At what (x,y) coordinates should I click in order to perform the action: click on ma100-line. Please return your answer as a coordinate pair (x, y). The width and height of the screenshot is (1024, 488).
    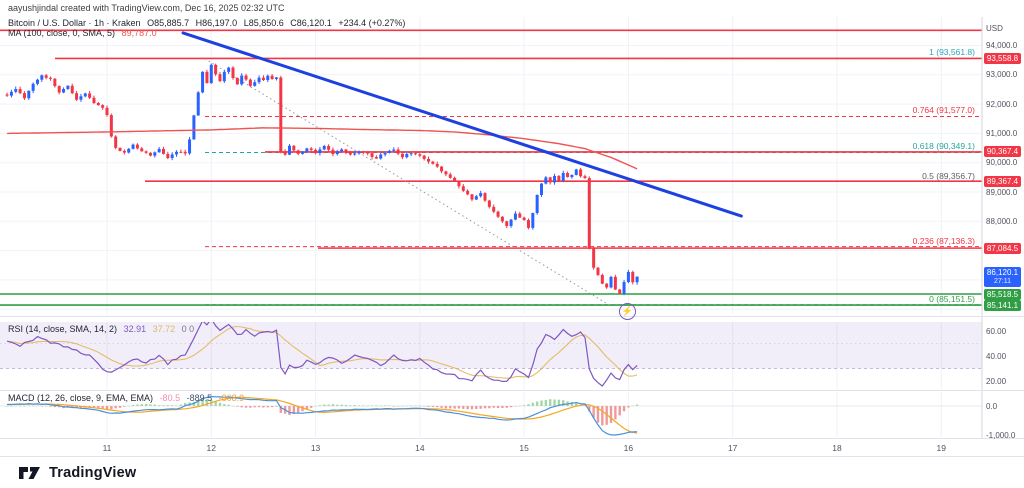
    Looking at the image, I should click on (322, 148).